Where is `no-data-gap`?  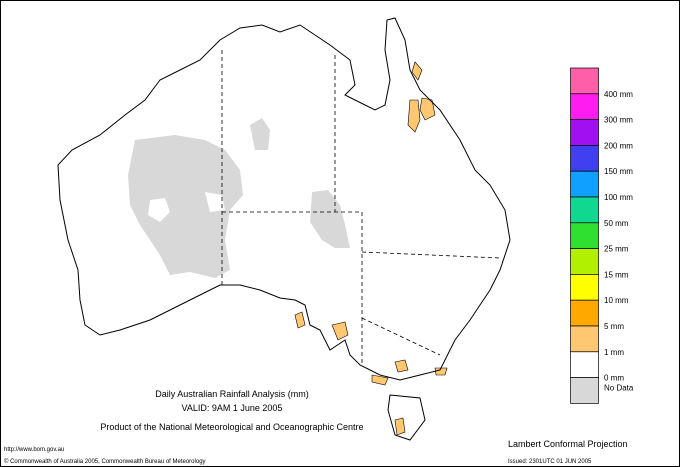
no-data-gap is located at coordinates (186, 207).